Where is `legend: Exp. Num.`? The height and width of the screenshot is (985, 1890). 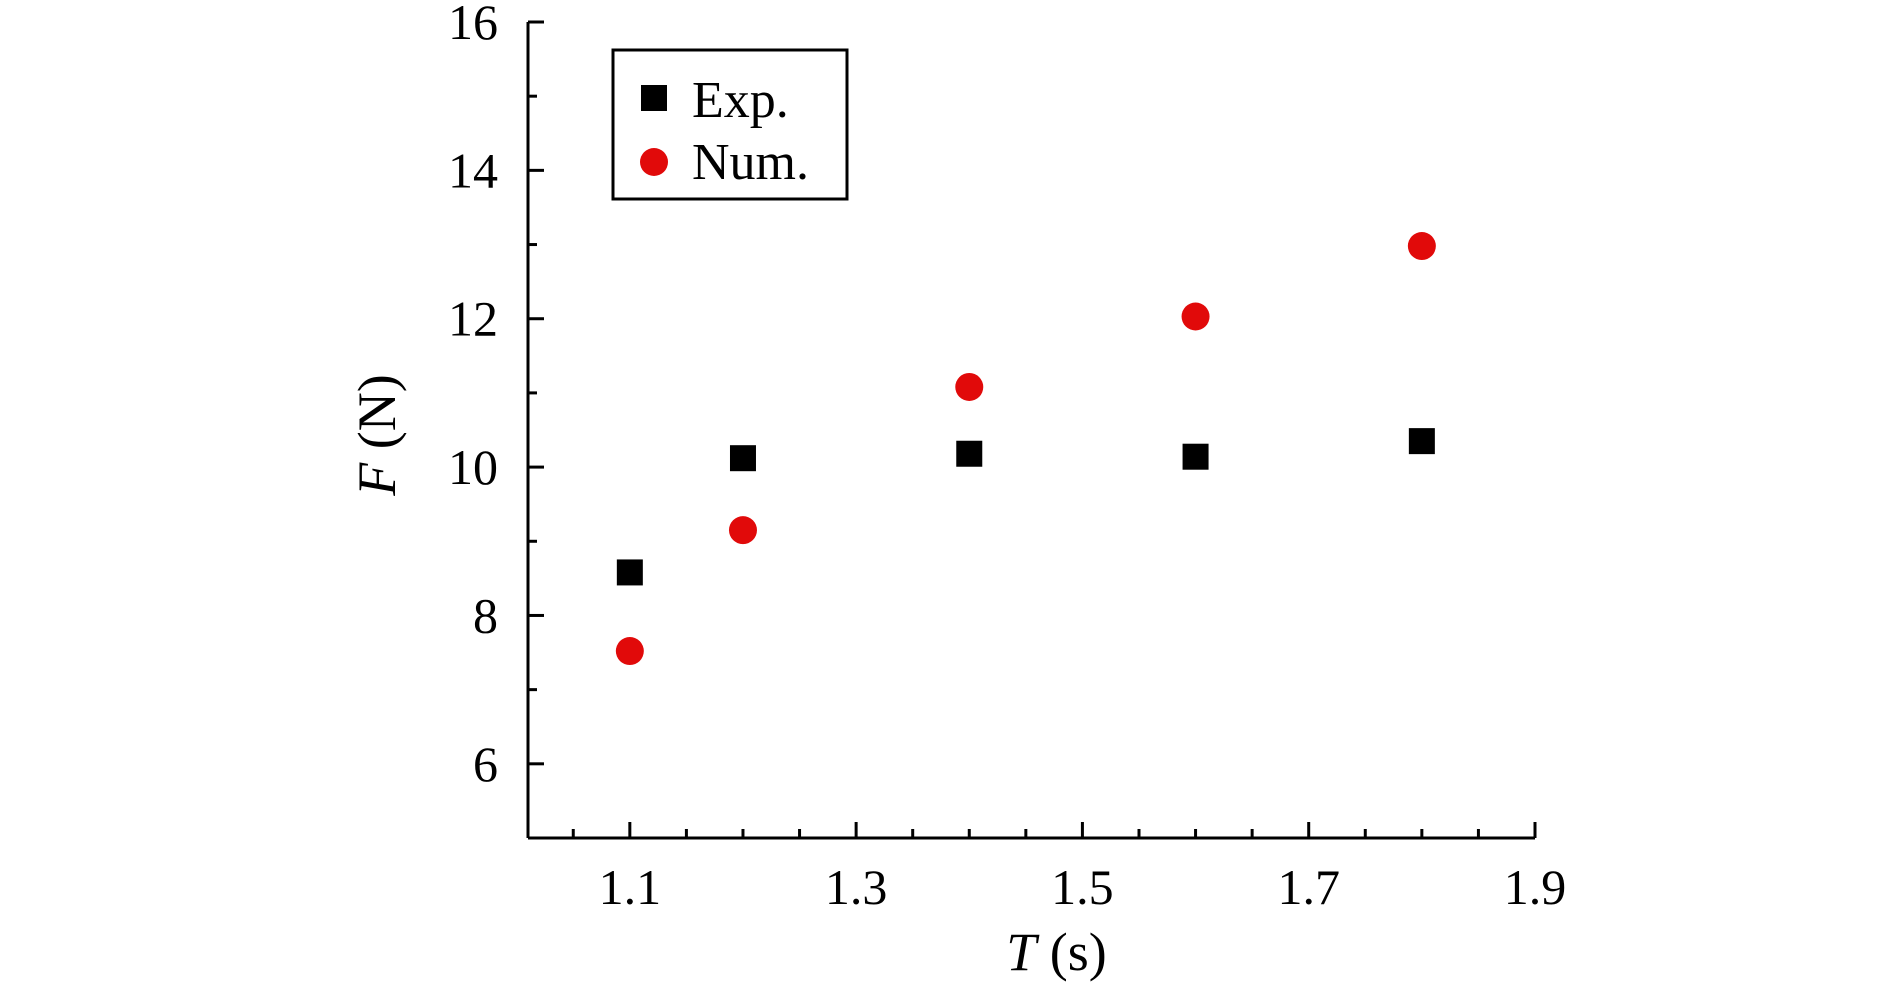 legend: Exp. Num. is located at coordinates (730, 124).